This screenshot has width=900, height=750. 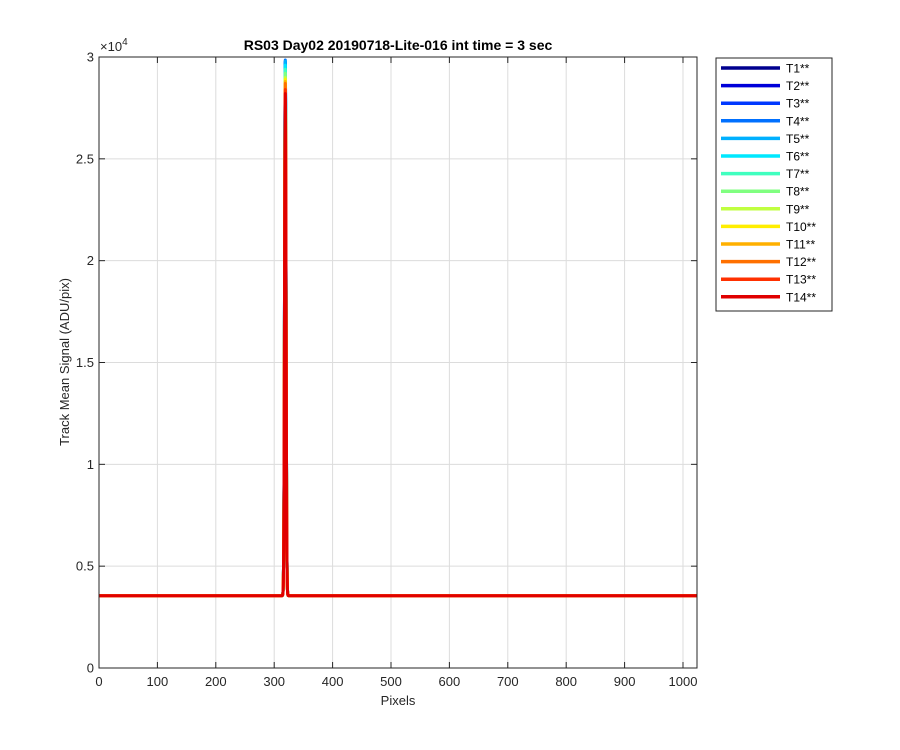 I want to click on x-tick-label: 800, so click(x=566, y=681).